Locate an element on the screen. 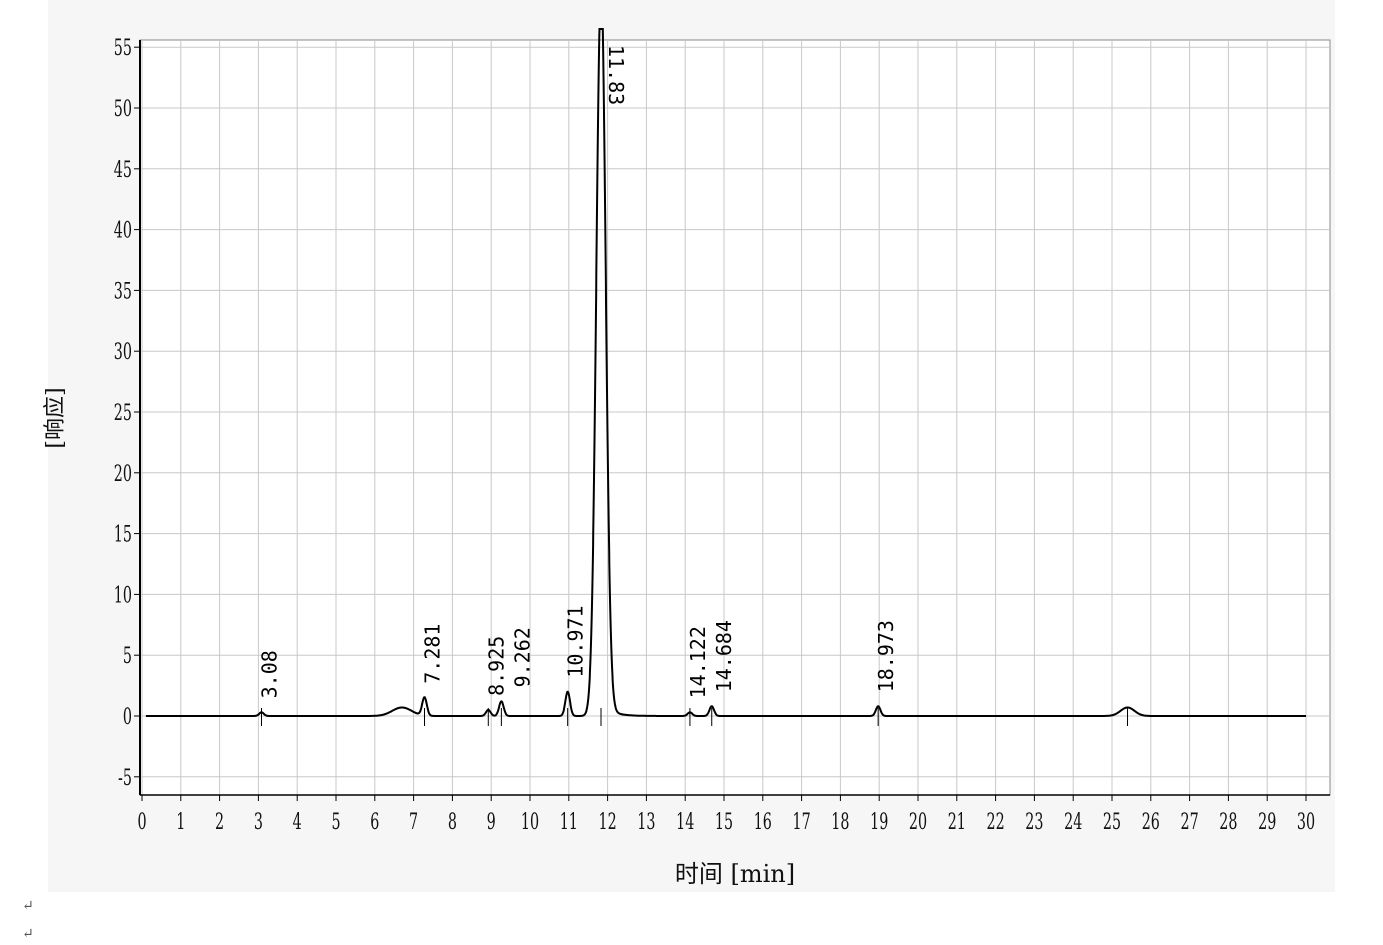 The height and width of the screenshot is (945, 1383). y-tick-label: 15 is located at coordinates (123, 535).